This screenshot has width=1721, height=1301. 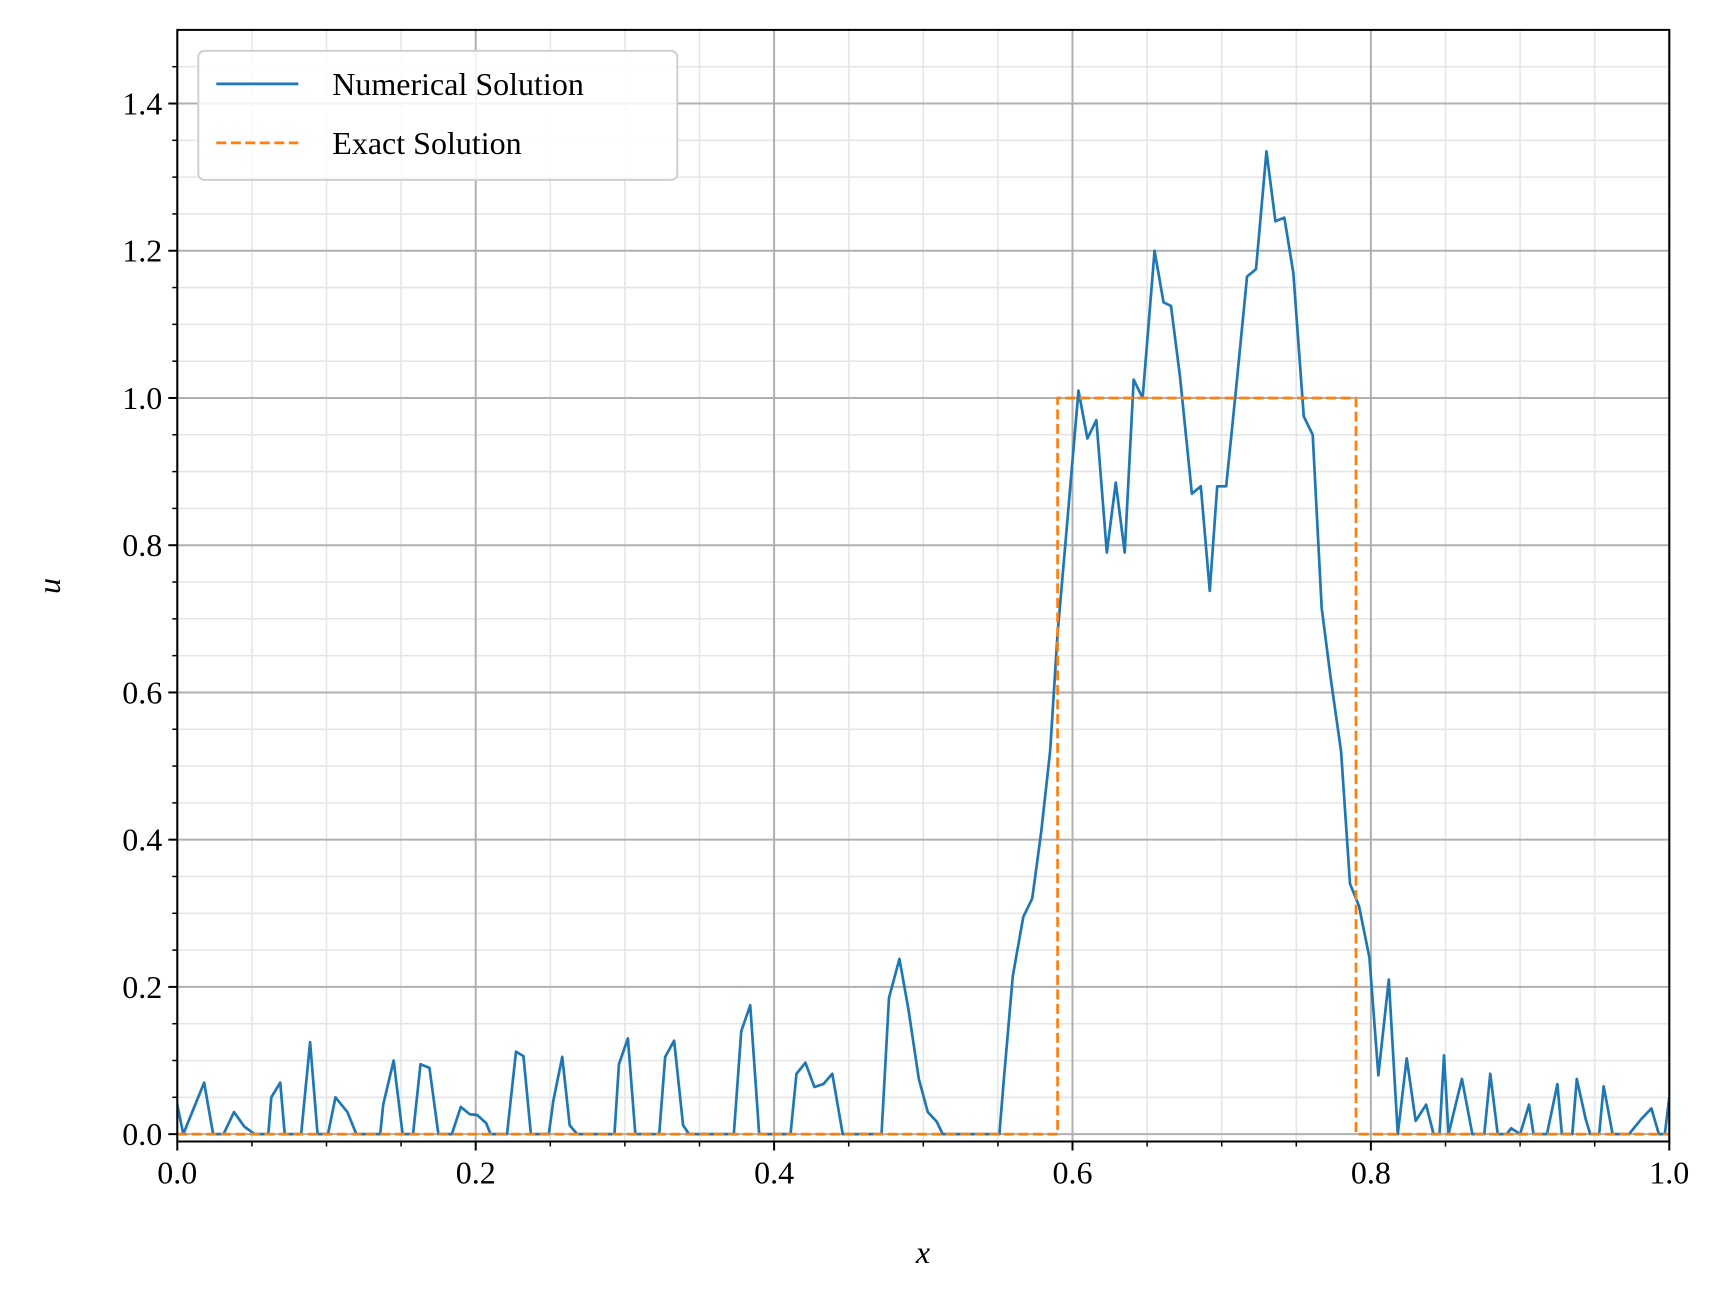 What do you see at coordinates (49, 586) in the screenshot?
I see `y-axis-label: u` at bounding box center [49, 586].